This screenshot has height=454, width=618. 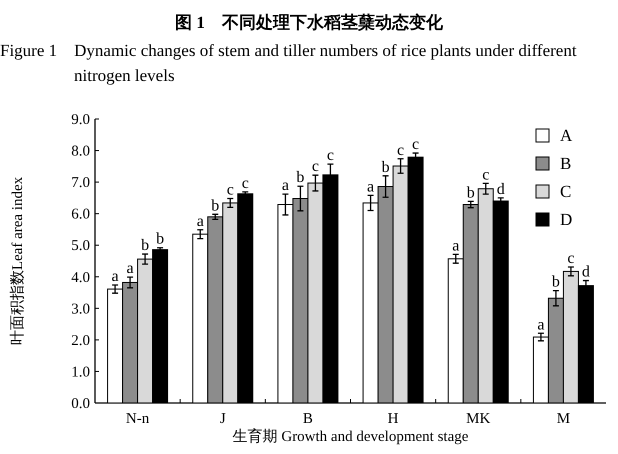 What do you see at coordinates (478, 419) in the screenshot?
I see `x-tick-label: MK` at bounding box center [478, 419].